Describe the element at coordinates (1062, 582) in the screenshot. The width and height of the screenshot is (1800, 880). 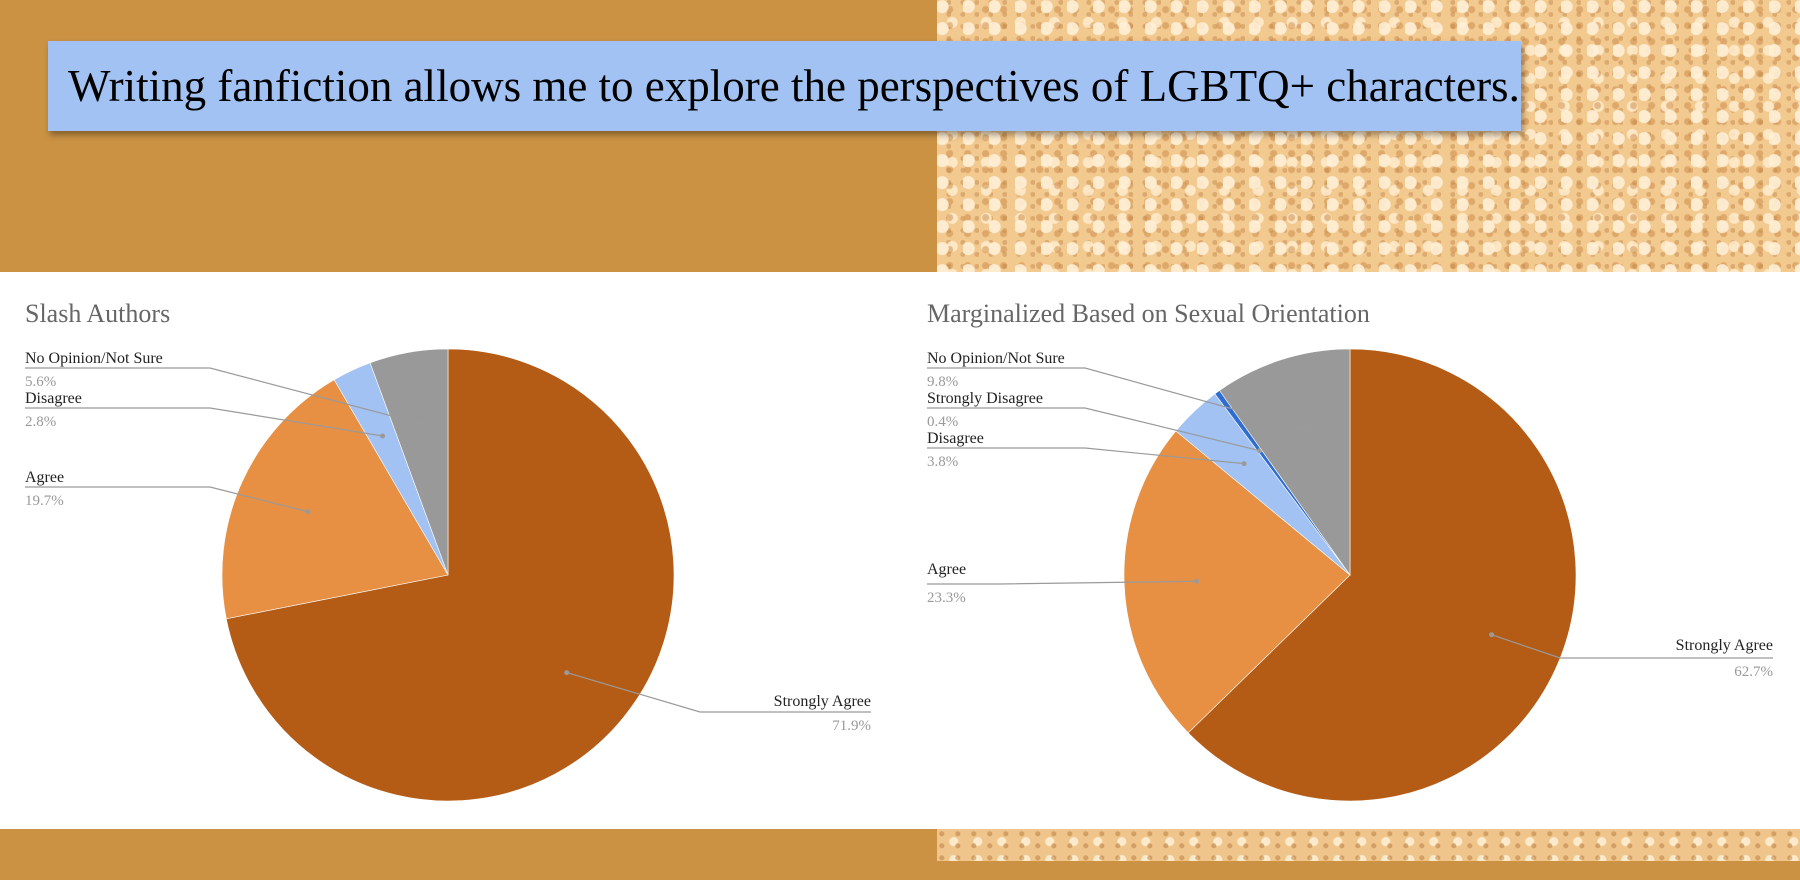
I see `chart-2-leader-agree` at that location.